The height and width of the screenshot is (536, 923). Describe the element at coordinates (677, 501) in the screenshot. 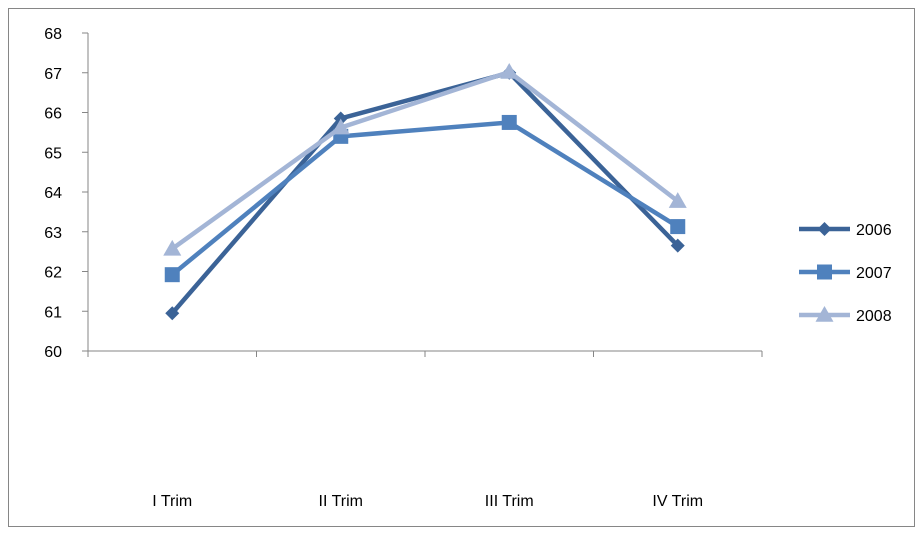

I see `x-tick-label: IV Trim` at that location.